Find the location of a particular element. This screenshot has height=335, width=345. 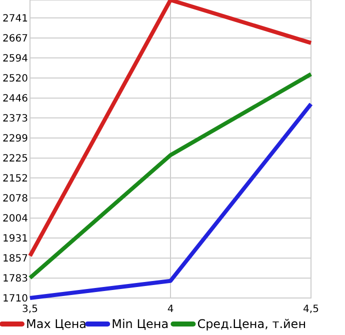

y-tick-label: 2299 is located at coordinates (15, 139).